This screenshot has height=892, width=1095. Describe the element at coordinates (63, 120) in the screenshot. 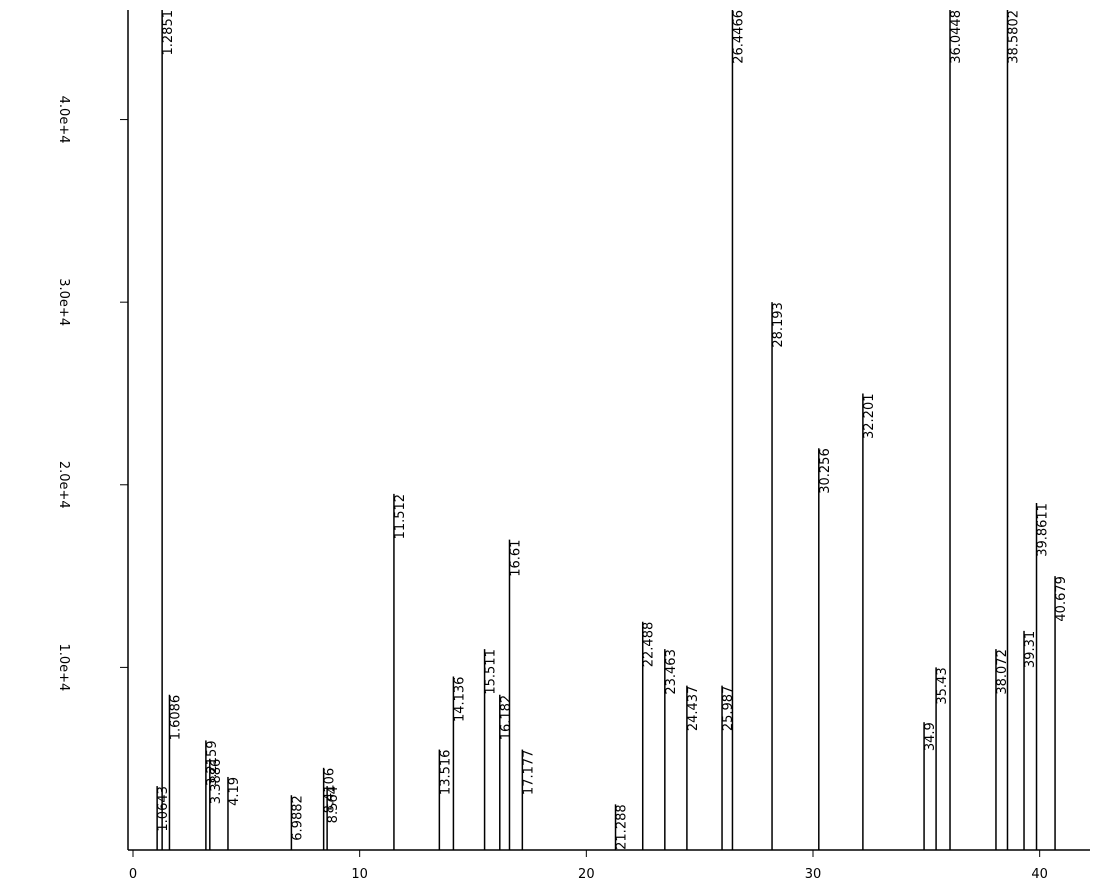

I see `y-tick-label: 4.0e+4` at that location.